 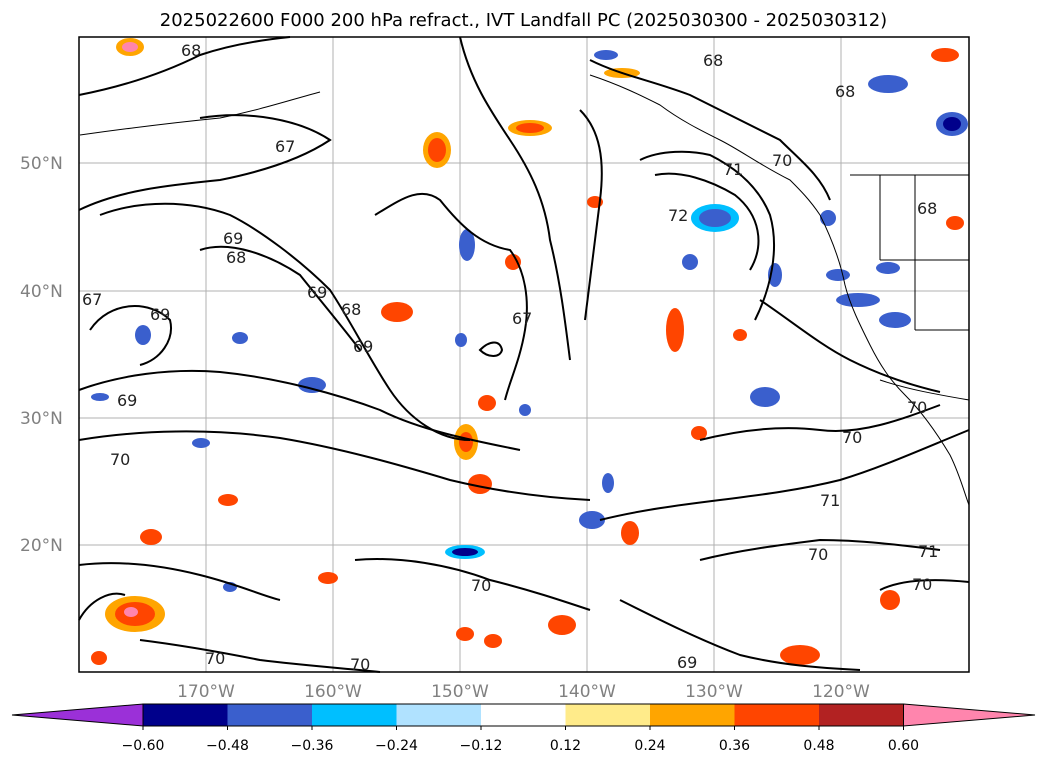 I want to click on coastline-us-west, so click(x=894, y=360).